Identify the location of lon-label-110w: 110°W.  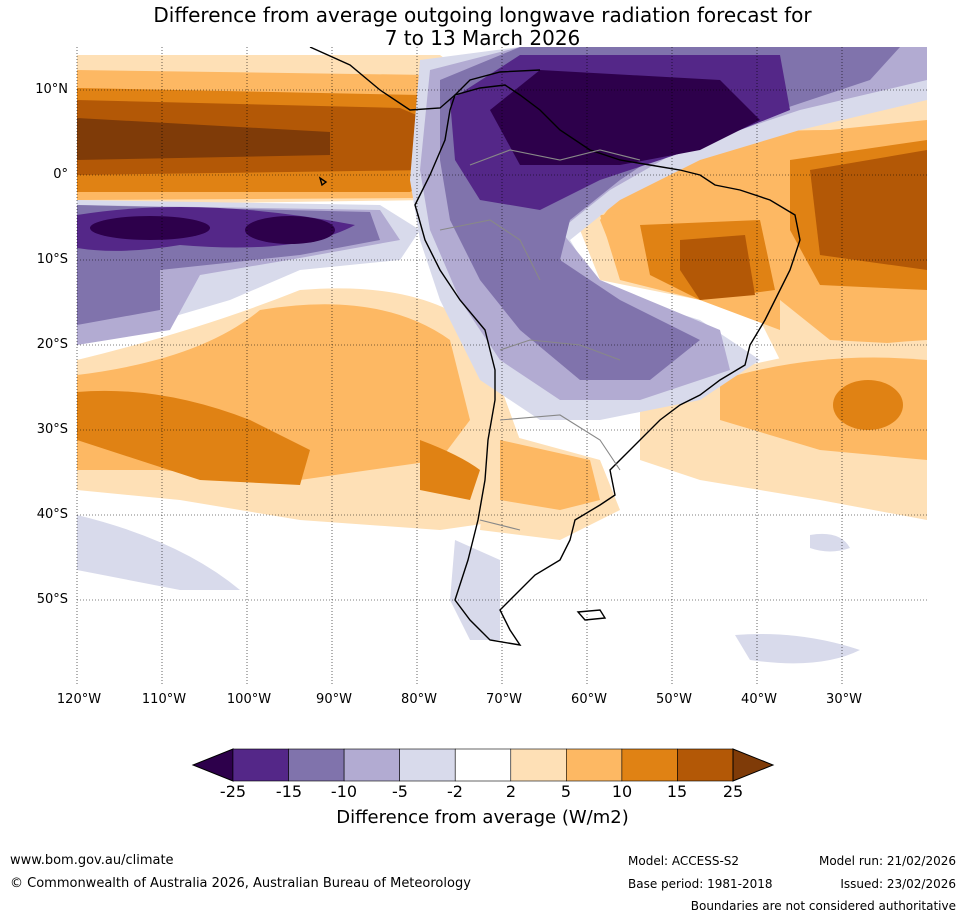
(164, 699).